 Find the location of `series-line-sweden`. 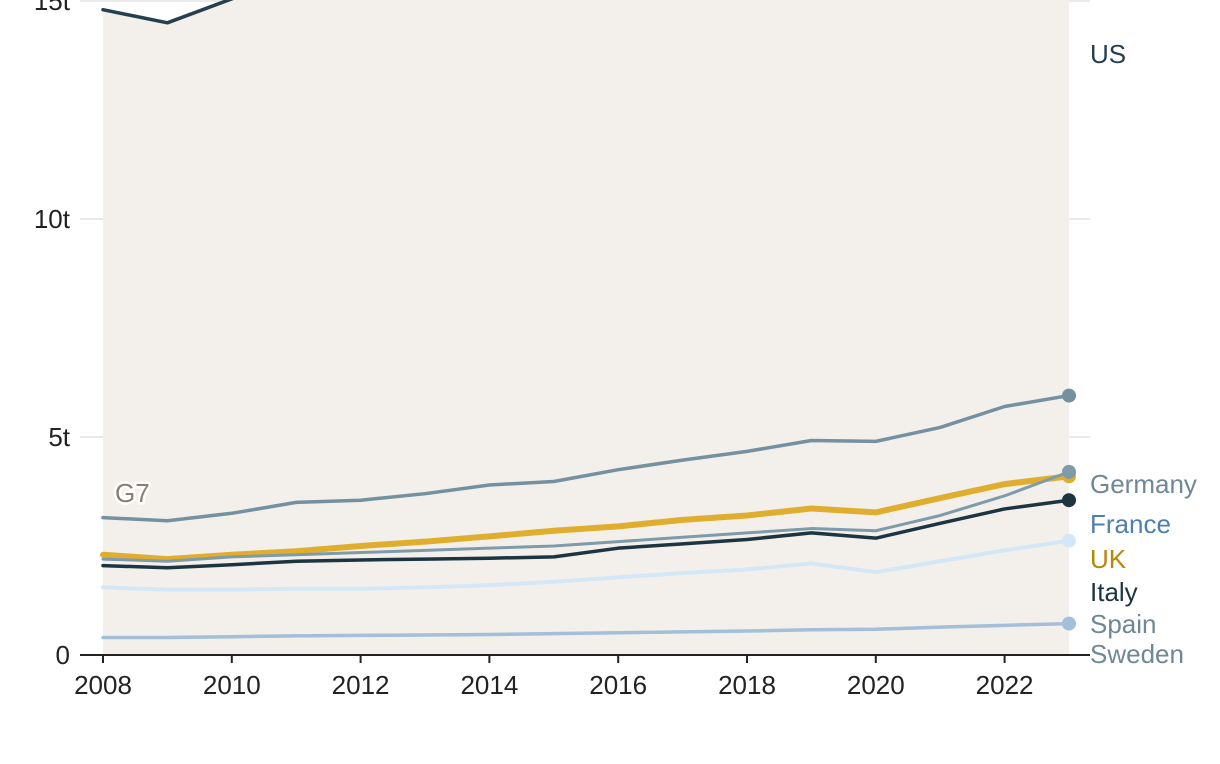

series-line-sweden is located at coordinates (586, 630).